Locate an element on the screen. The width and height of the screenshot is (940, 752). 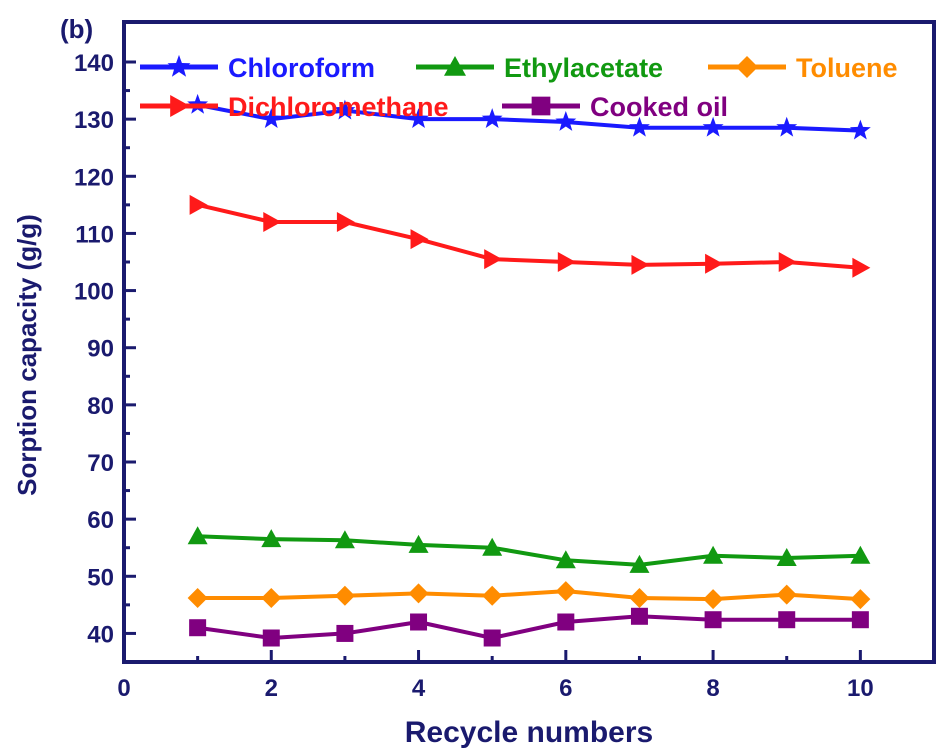
legend-item-toluene: Toluene is located at coordinates (803, 68).